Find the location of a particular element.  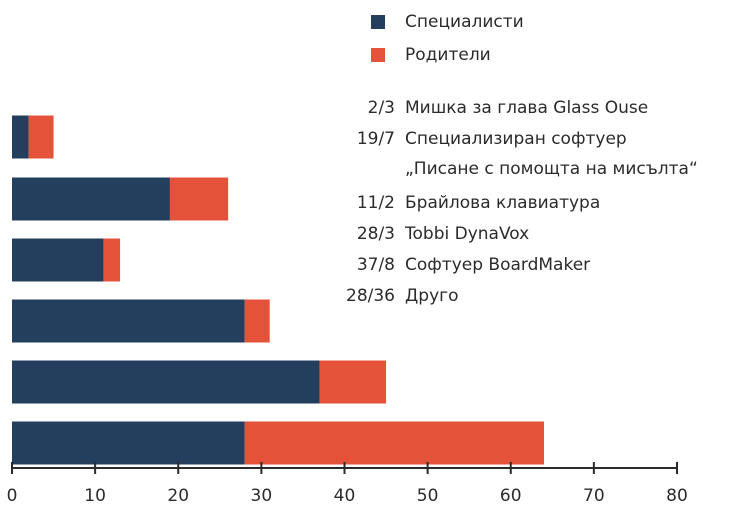

x-tick-label: 80 is located at coordinates (677, 495).